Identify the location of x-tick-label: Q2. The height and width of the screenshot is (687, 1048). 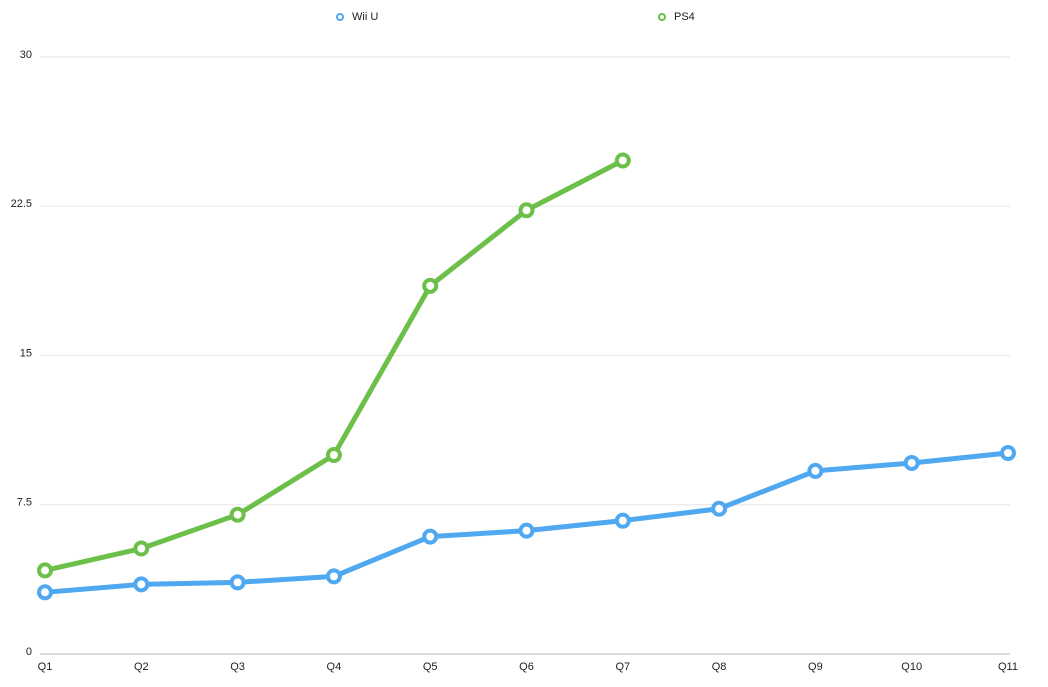
(141, 667).